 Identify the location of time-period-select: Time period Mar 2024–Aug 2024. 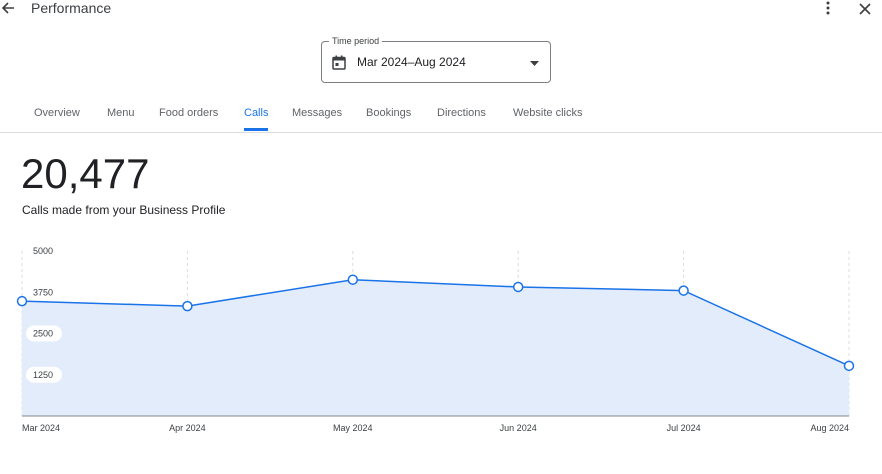
(436, 59).